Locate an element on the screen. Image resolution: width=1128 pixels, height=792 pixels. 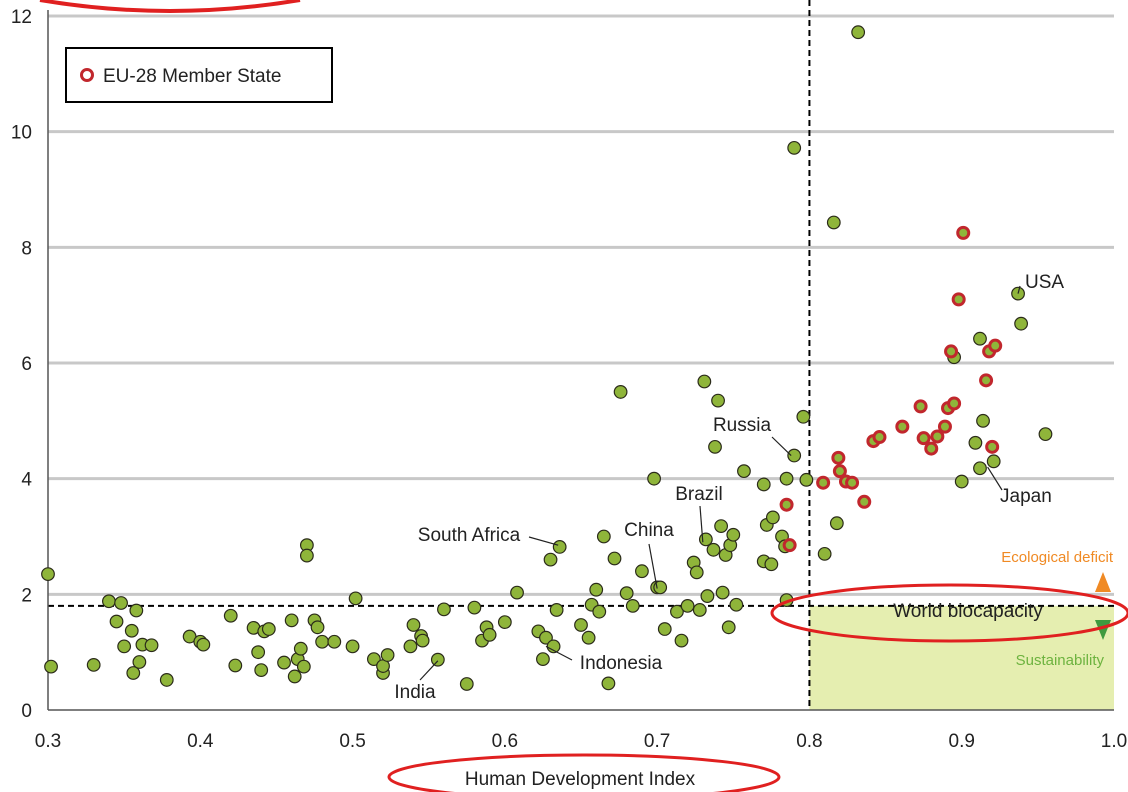
country-label: Russia is located at coordinates (742, 425).